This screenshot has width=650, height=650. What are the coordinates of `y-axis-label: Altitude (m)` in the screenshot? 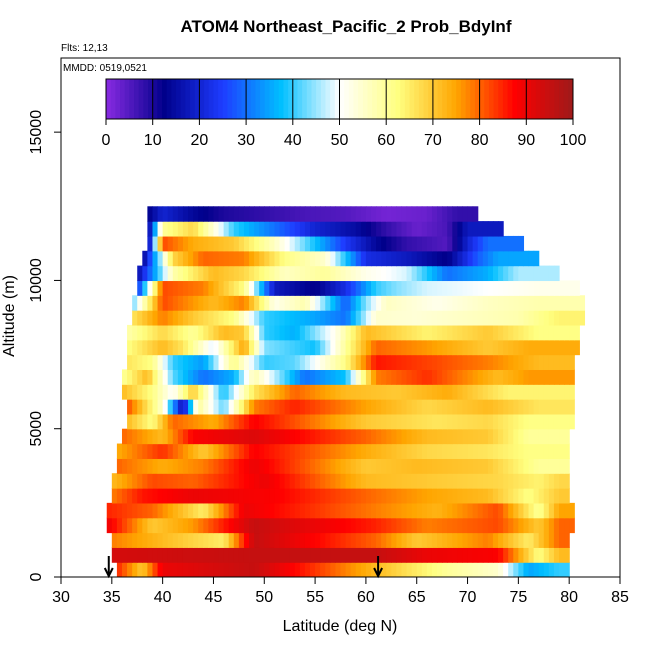 It's located at (9, 316).